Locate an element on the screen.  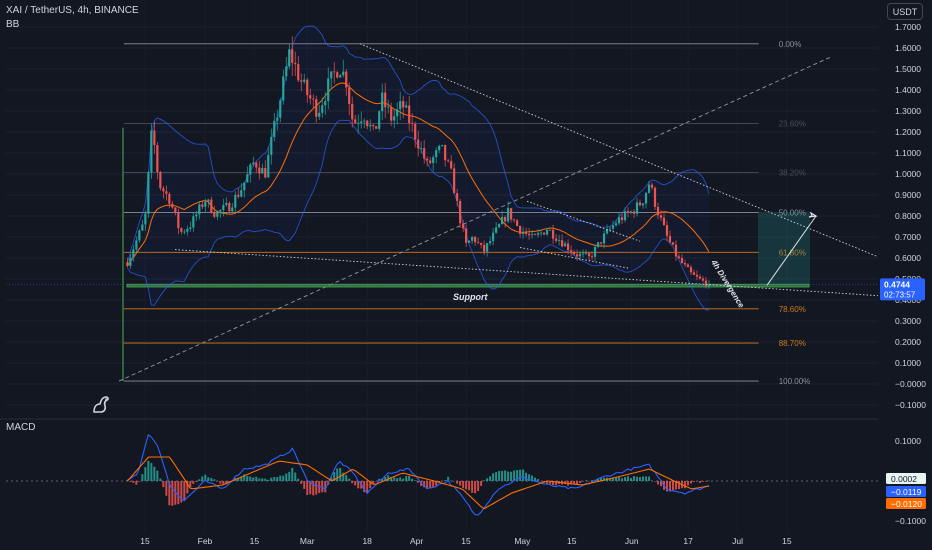
channel-line-bottom is located at coordinates (575, 258).